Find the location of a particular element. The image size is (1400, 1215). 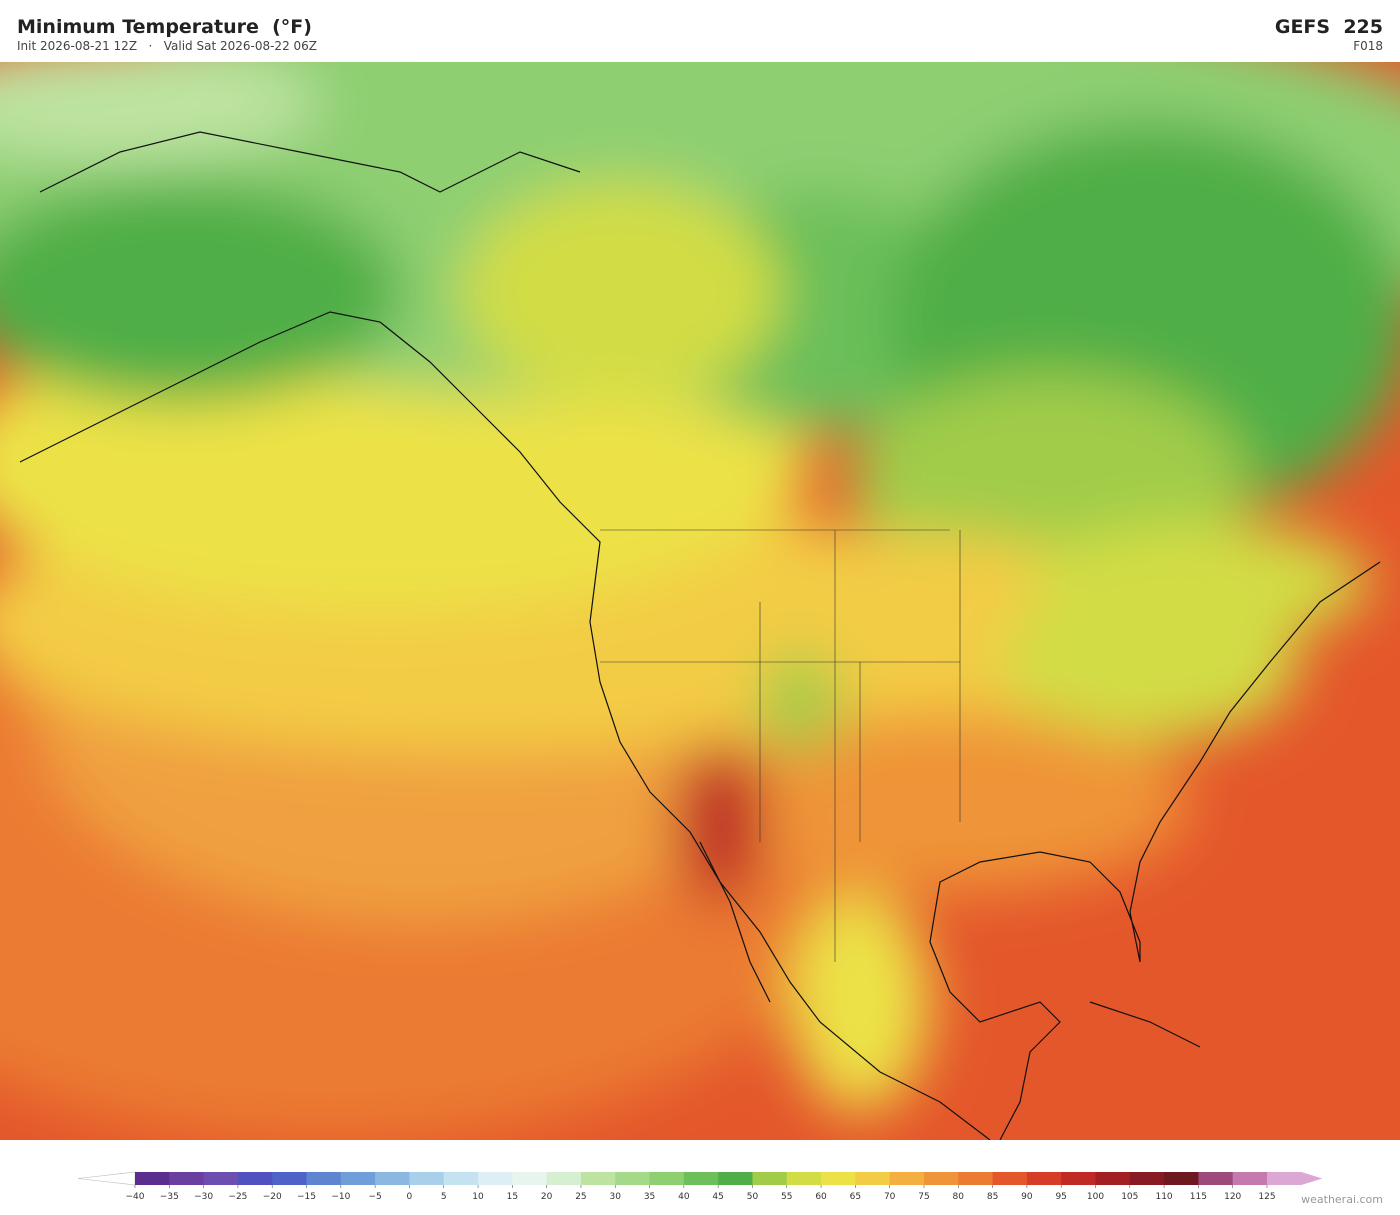

colorbar-tick-label: 50 is located at coordinates (753, 1197).